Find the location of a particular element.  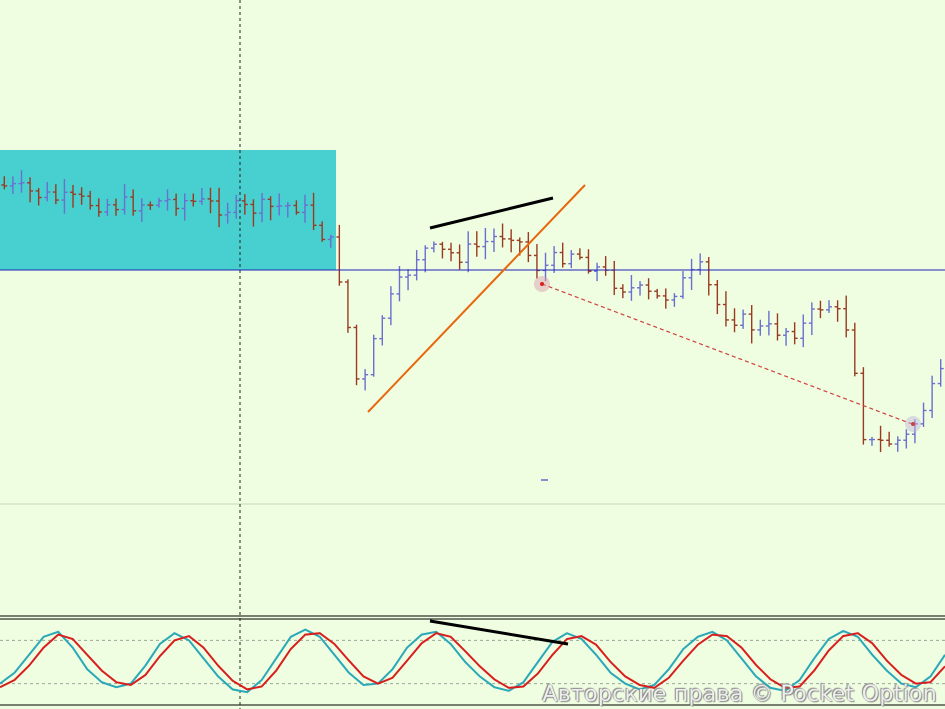

descending-dotted-trendline is located at coordinates (727, 354).